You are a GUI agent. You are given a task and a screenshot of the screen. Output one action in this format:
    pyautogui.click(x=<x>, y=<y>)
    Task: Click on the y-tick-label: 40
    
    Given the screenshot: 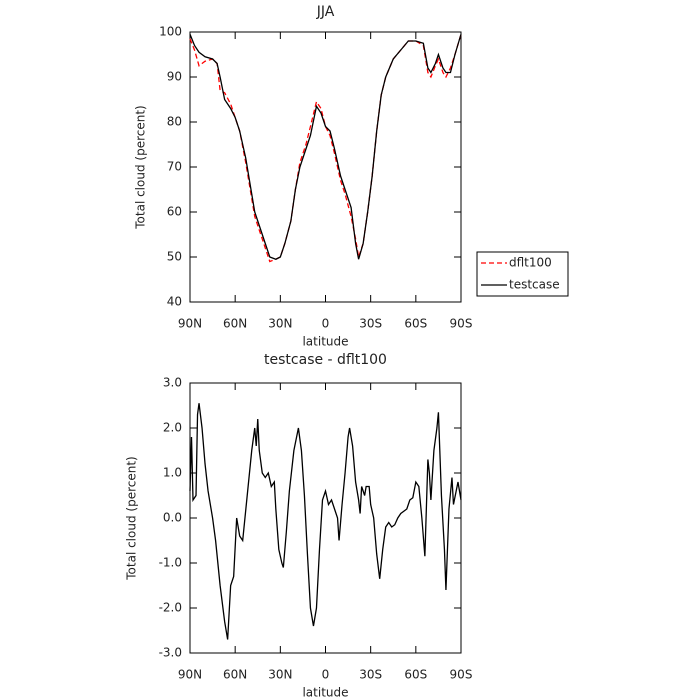 What is the action you would take?
    pyautogui.click(x=174, y=302)
    